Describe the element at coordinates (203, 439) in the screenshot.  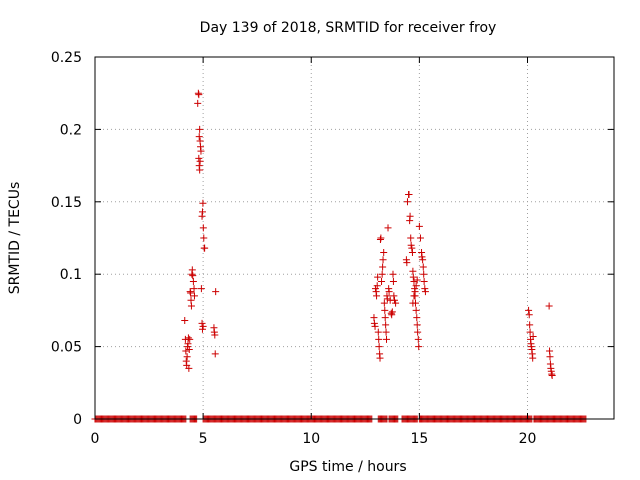
I see `x-tick-label: 5` at that location.